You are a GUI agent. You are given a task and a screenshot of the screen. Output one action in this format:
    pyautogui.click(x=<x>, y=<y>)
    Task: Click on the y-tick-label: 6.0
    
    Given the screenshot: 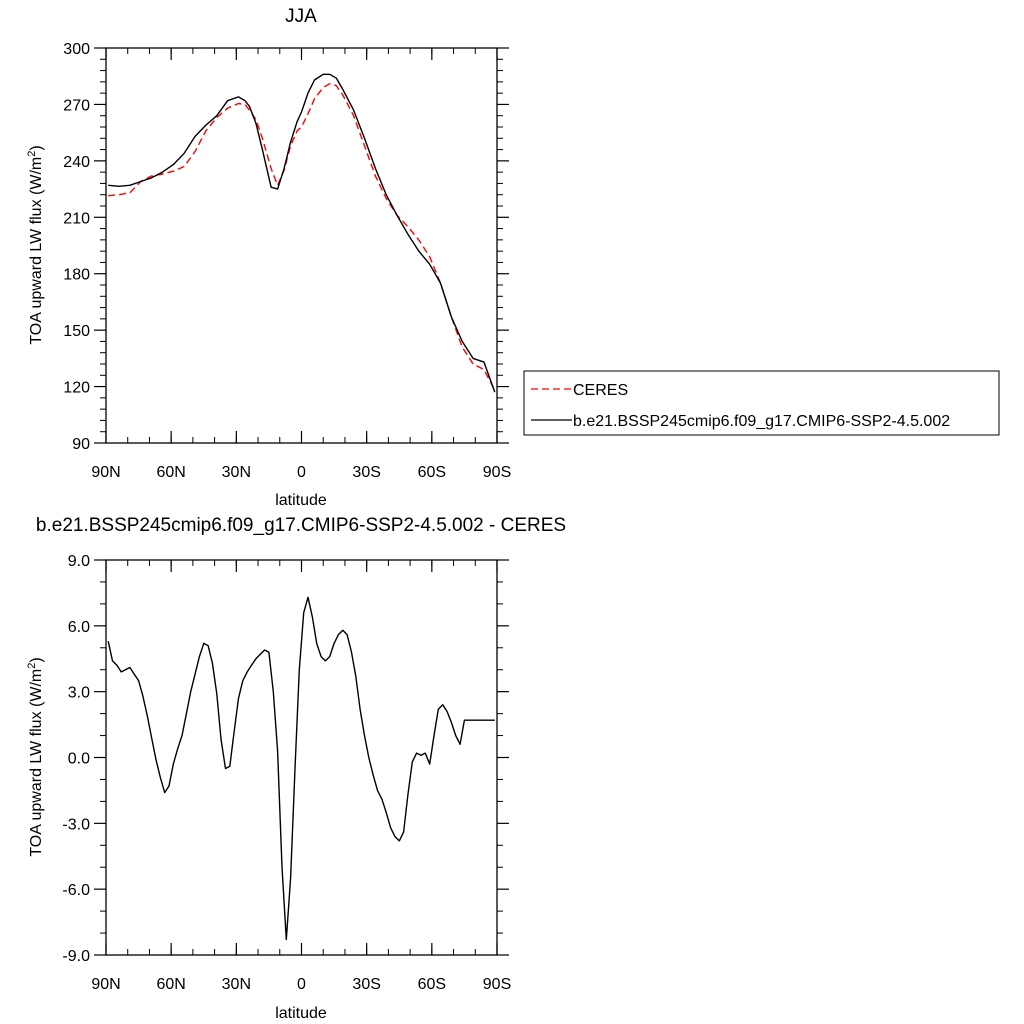 What is the action you would take?
    pyautogui.click(x=79, y=627)
    